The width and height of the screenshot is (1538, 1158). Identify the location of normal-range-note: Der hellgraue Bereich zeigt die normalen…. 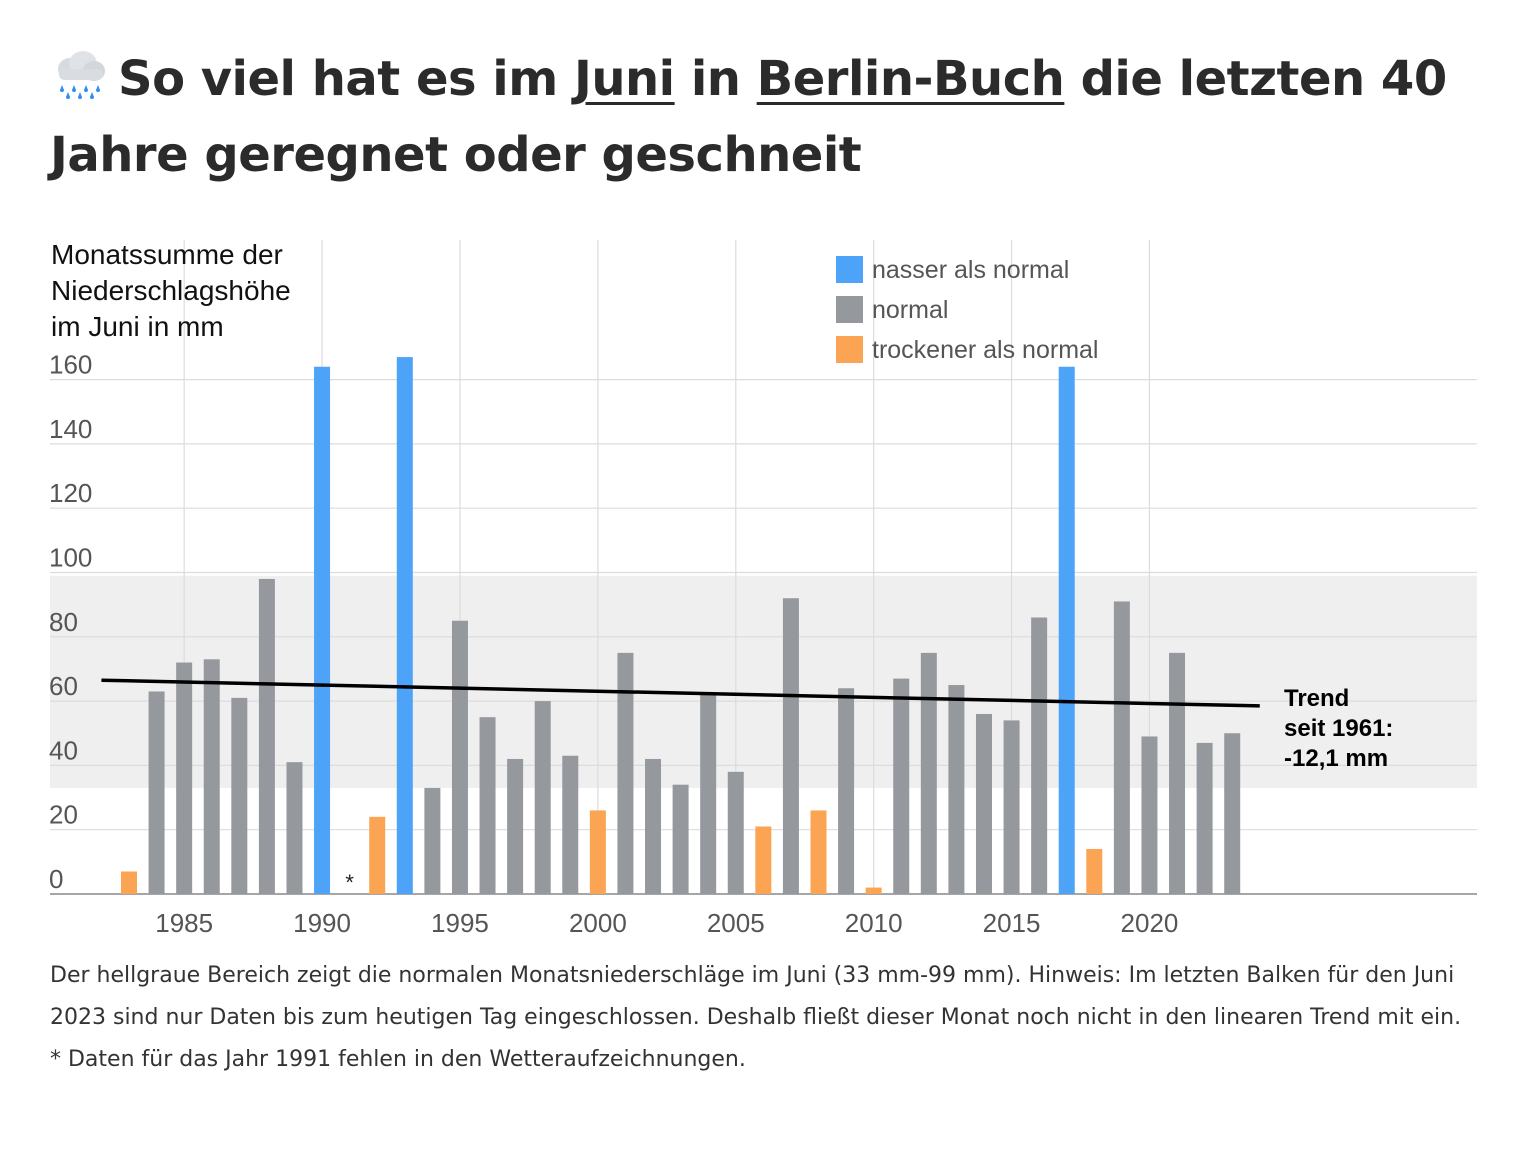
(756, 996).